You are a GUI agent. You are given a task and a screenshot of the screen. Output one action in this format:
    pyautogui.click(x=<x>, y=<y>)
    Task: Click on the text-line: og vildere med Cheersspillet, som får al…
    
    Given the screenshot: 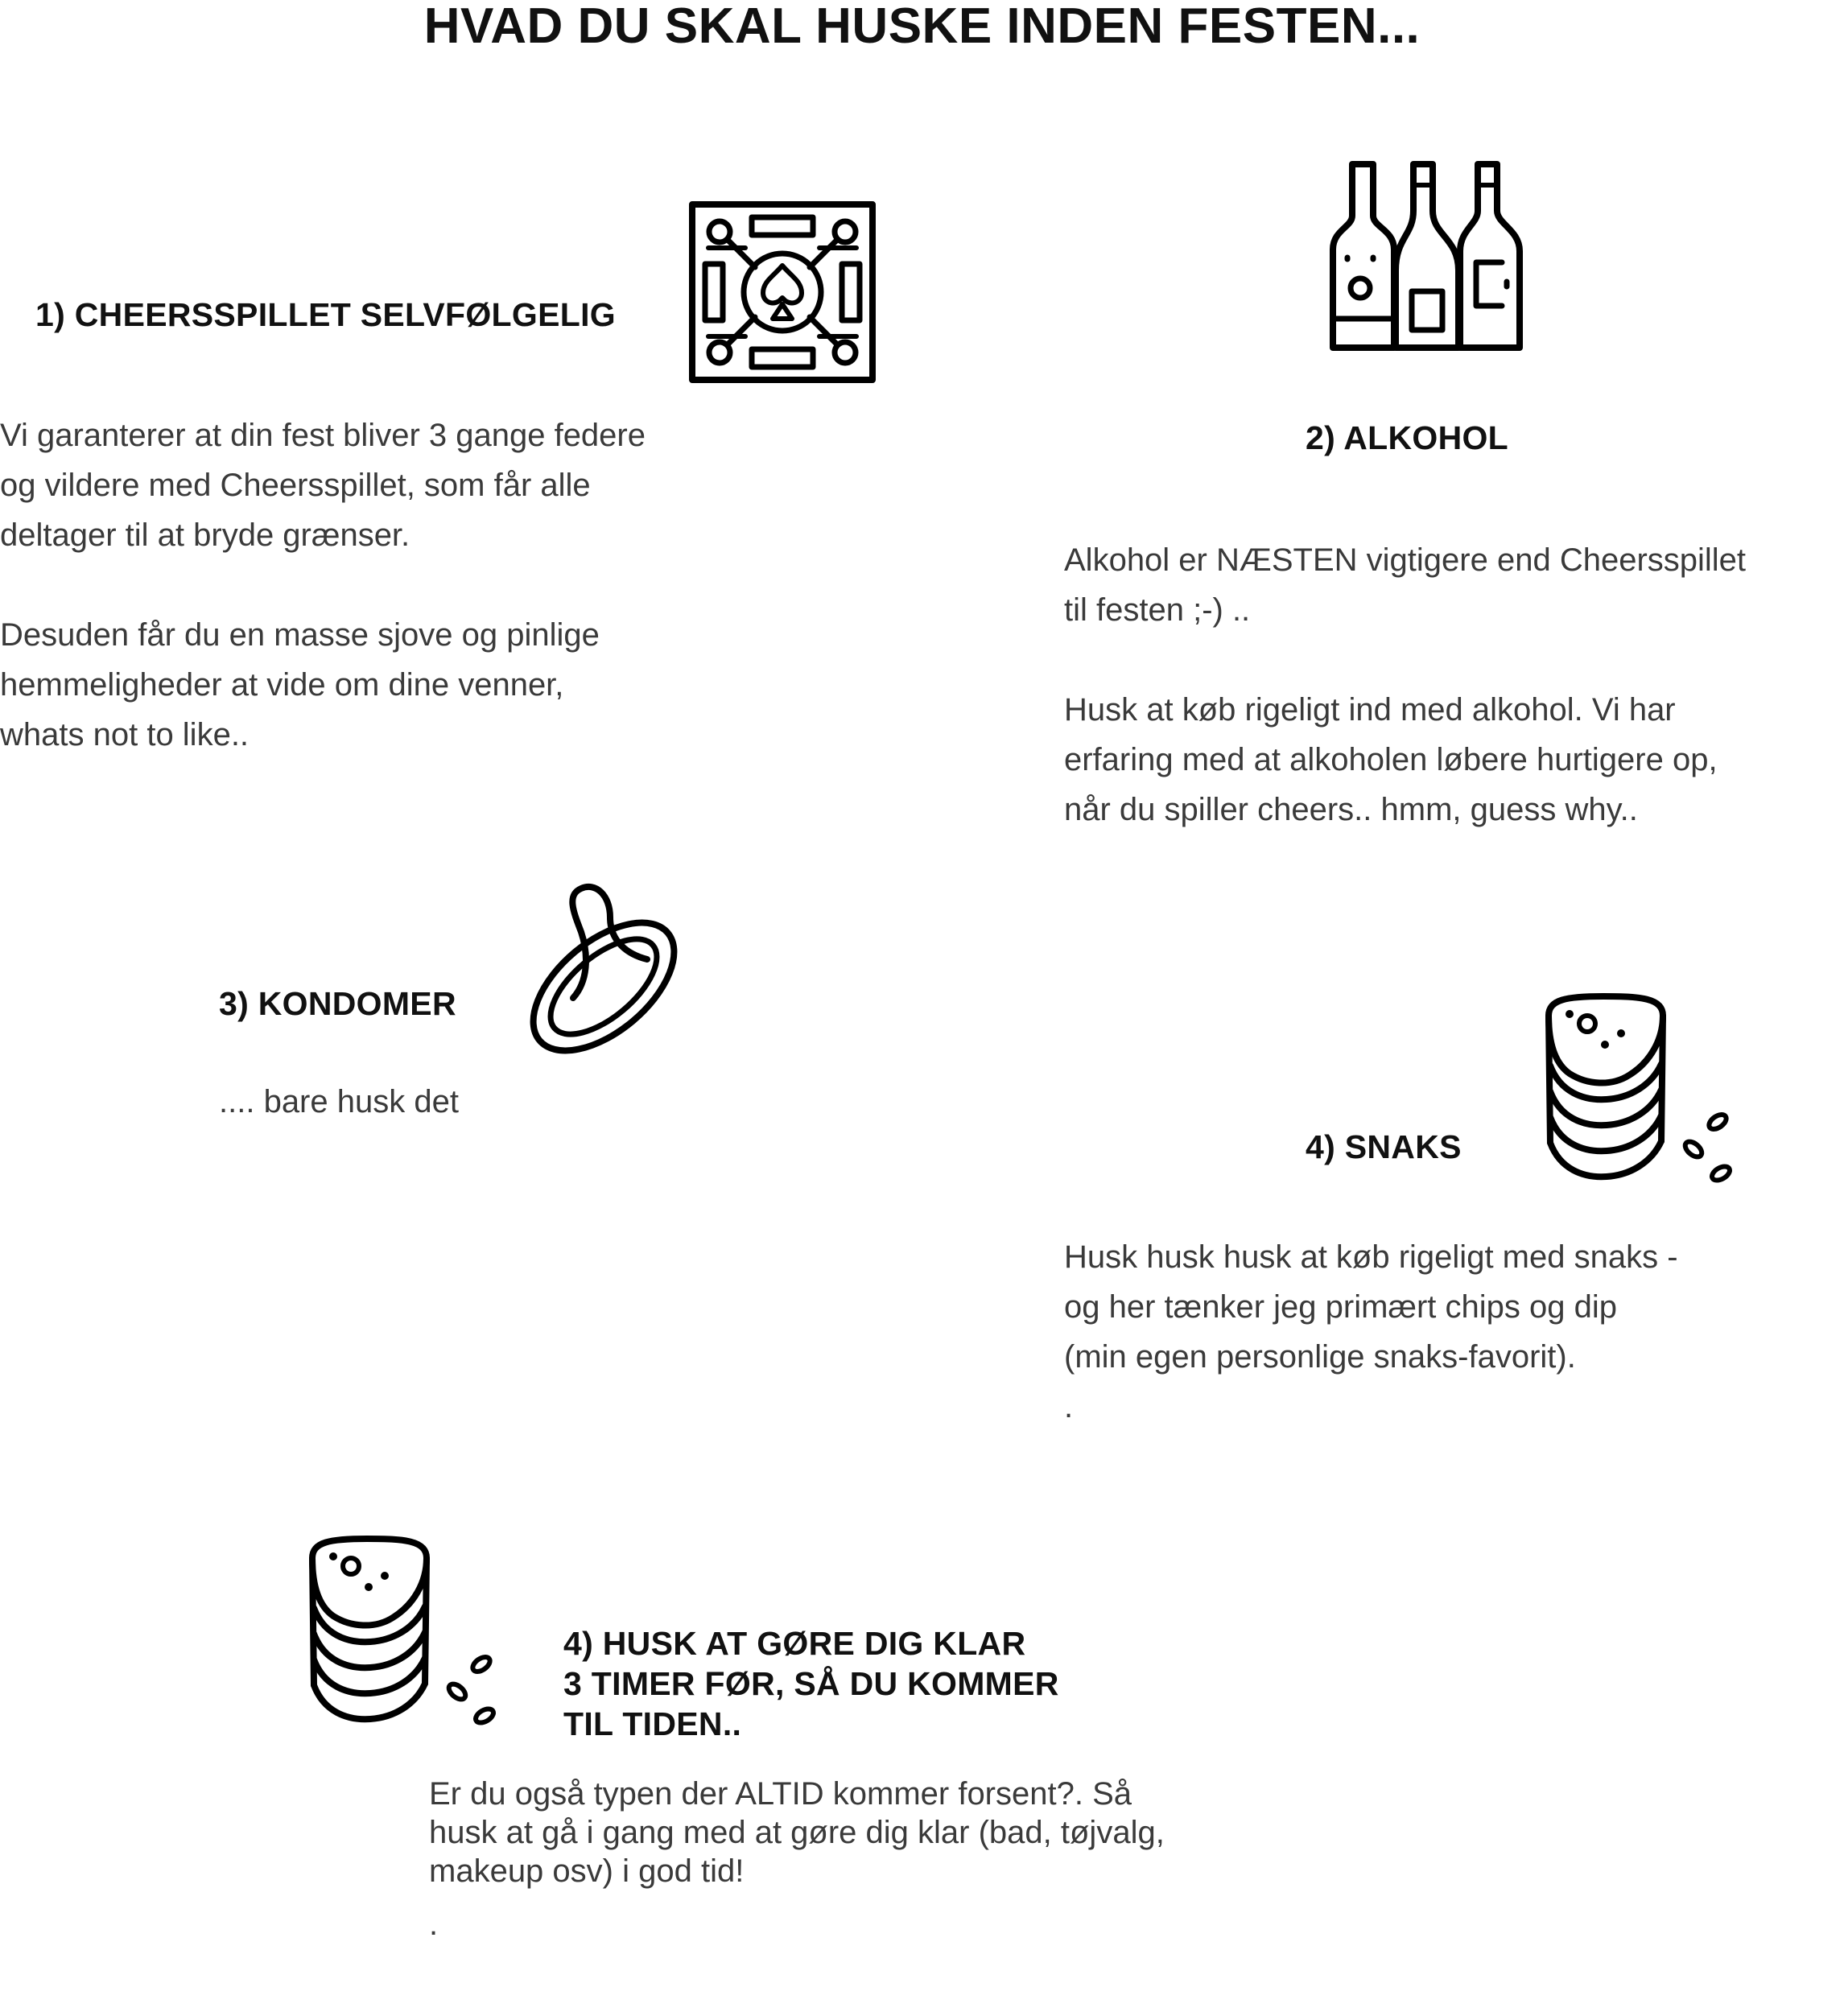 What is the action you would take?
    pyautogui.click(x=295, y=485)
    